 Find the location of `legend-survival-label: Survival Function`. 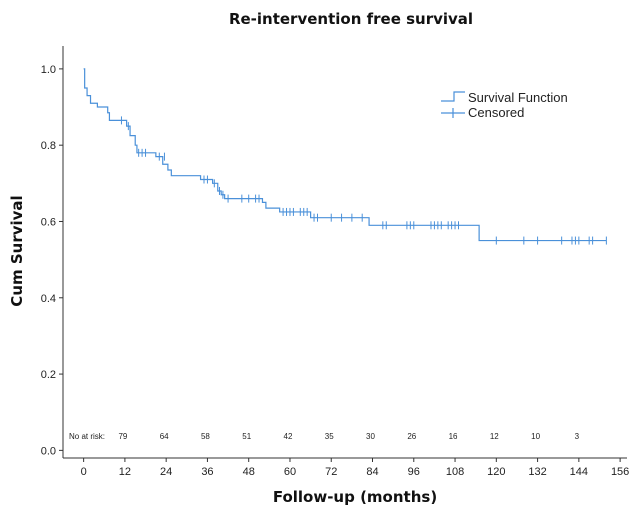

legend-survival-label: Survival Function is located at coordinates (518, 97).